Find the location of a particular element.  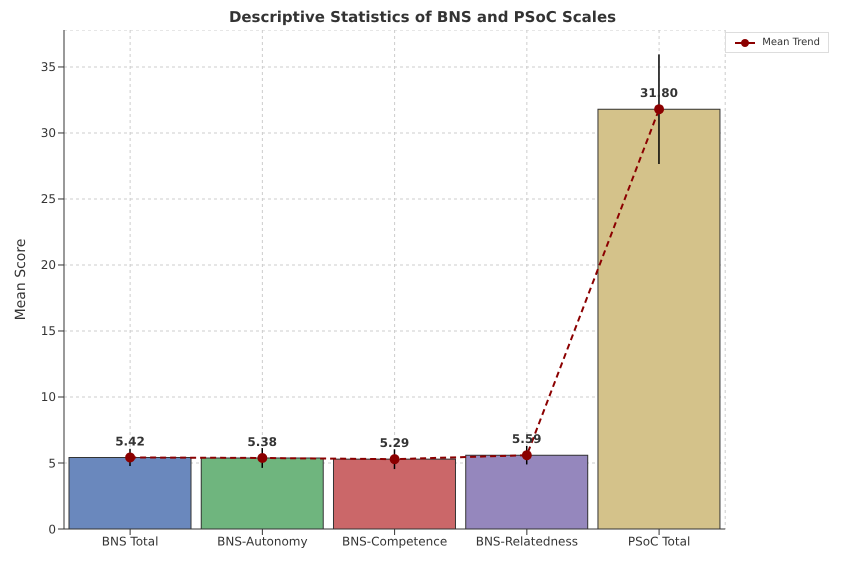

y-tick-label: 30 is located at coordinates (48, 133).